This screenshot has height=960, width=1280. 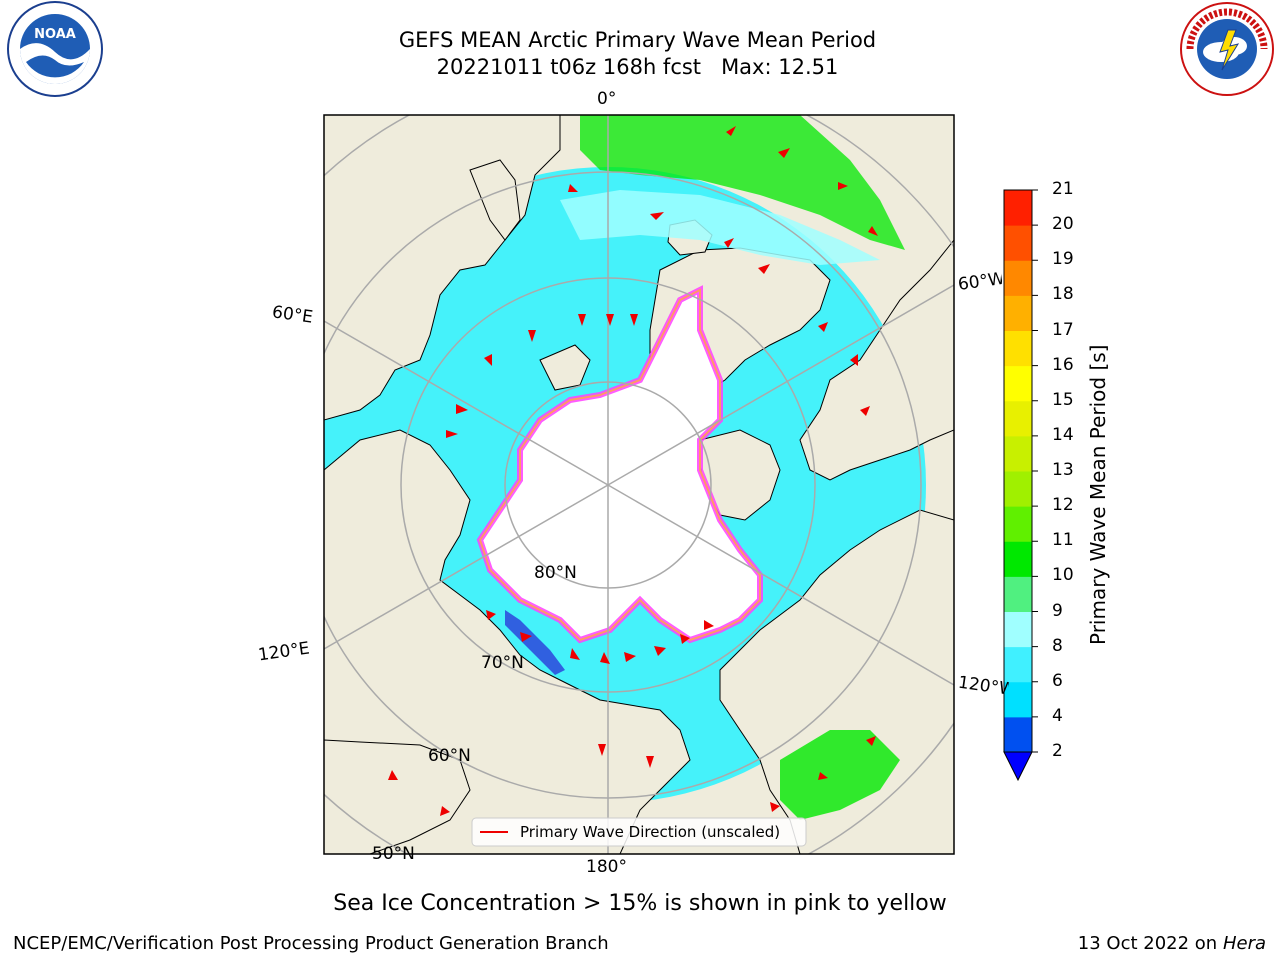 What do you see at coordinates (650, 832) in the screenshot?
I see `legend-label: Primary Wave Direction (unscaled)` at bounding box center [650, 832].